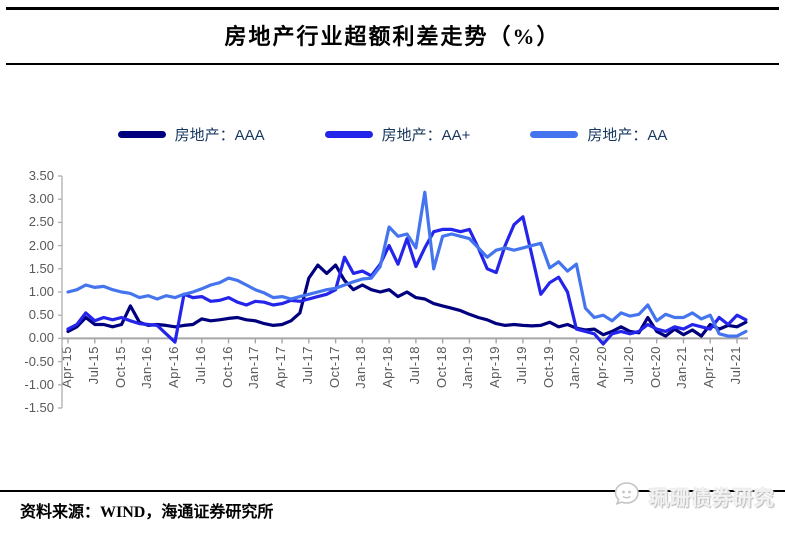 This screenshot has height=533, width=785. Describe the element at coordinates (147, 512) in the screenshot. I see `source-note: 资料来源：WIND，海通证券研究所` at that location.